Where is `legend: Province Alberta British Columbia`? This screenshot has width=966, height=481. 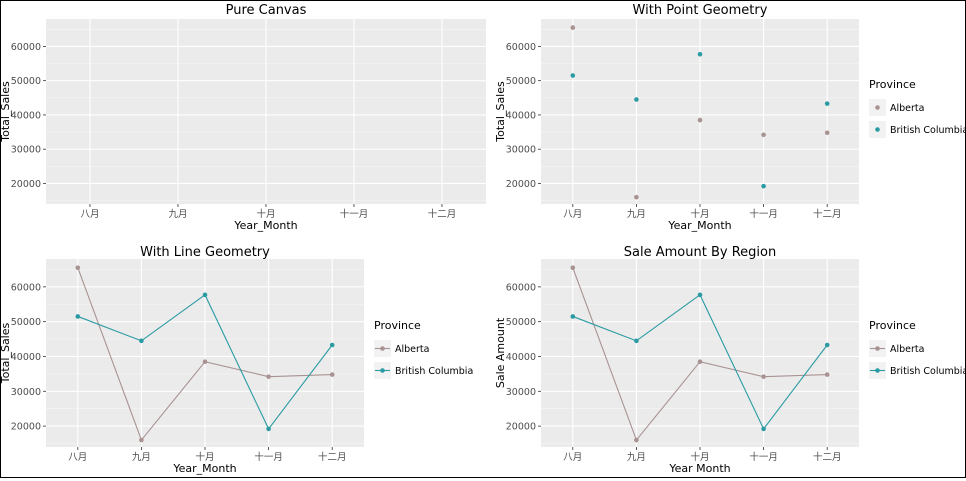
legend: Province Alberta British Columbia is located at coordinates (917, 349).